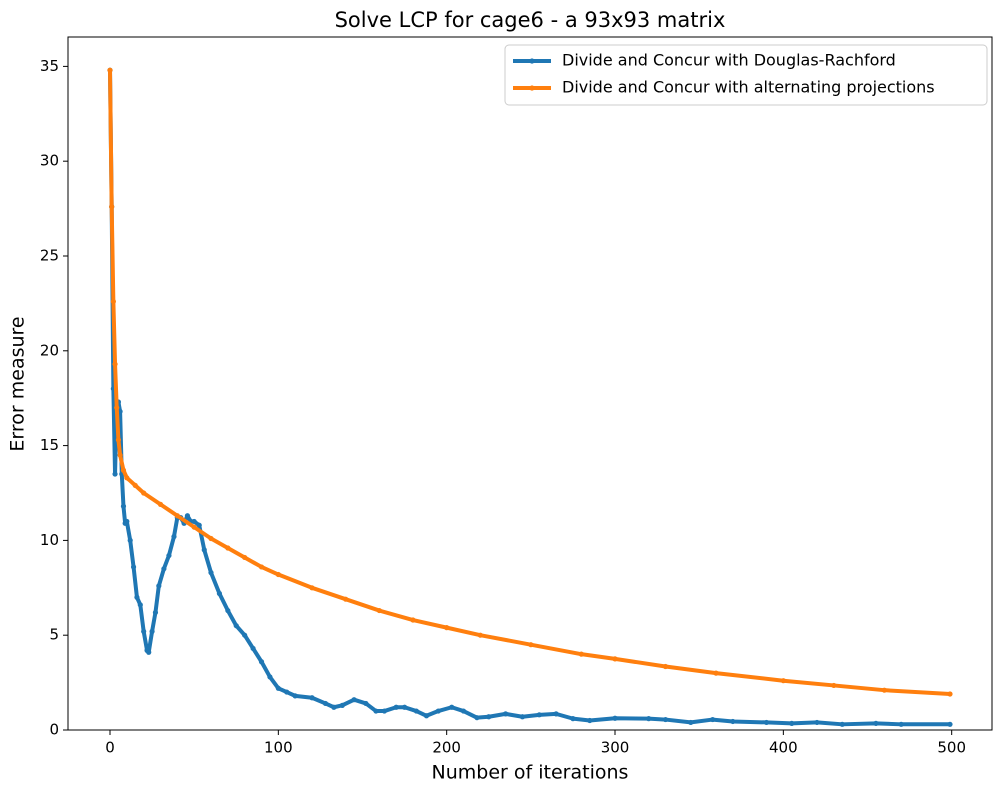  I want to click on y-tick-label: 25, so click(49, 255).